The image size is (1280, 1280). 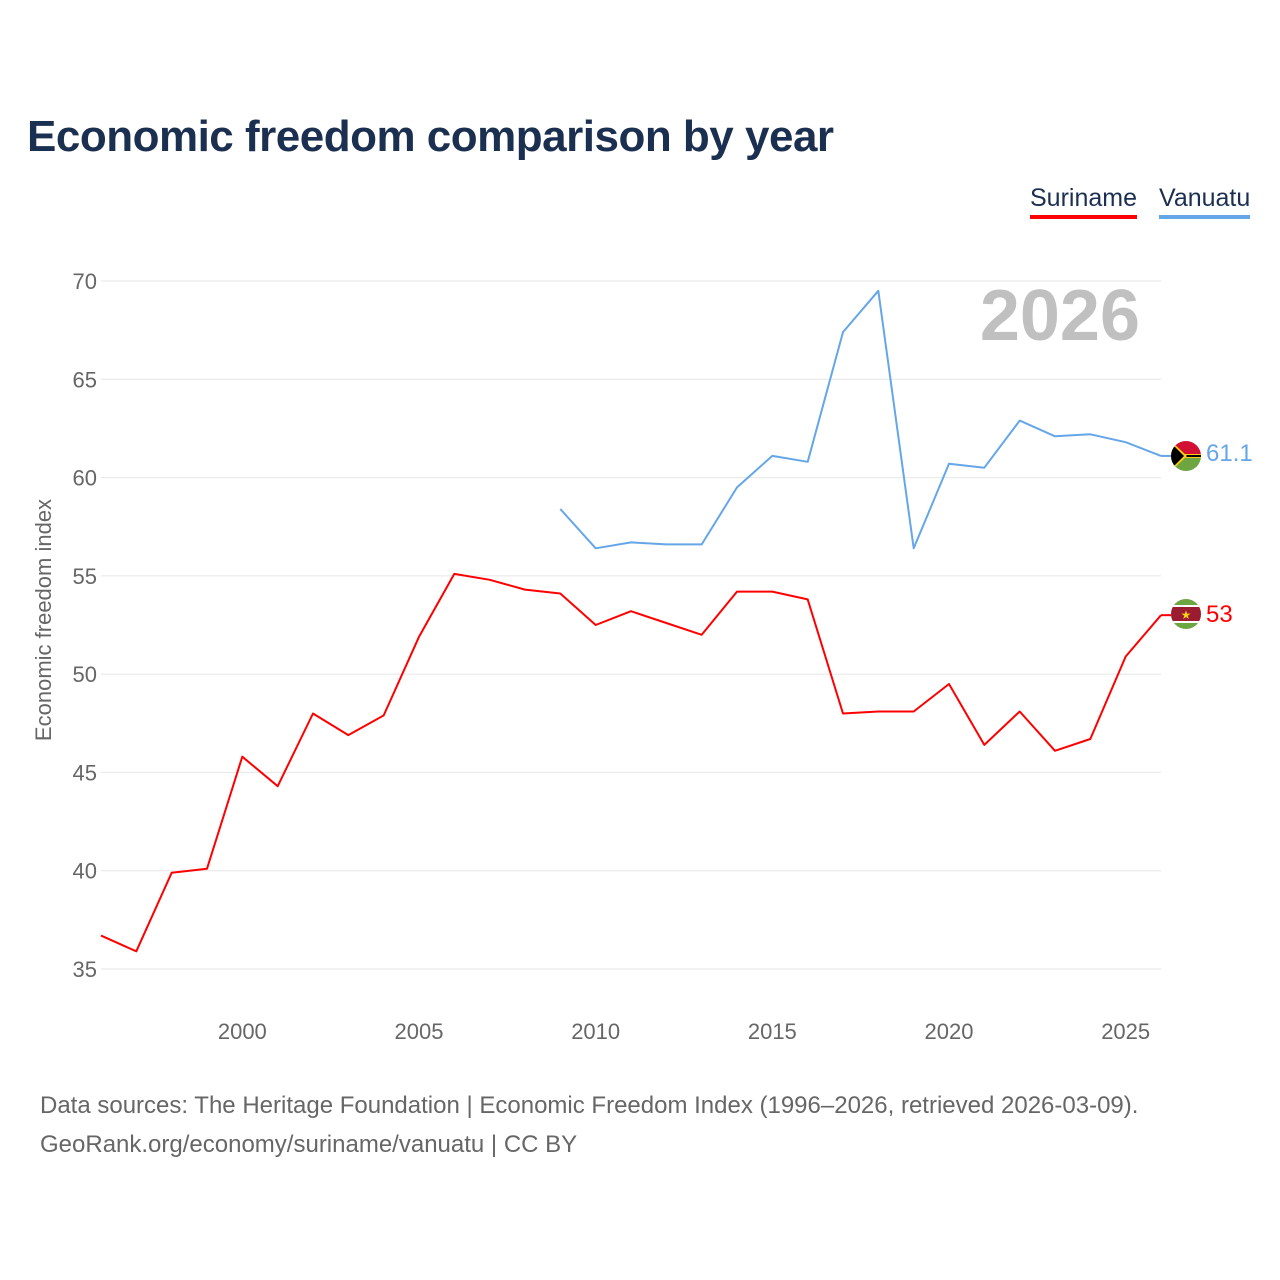 What do you see at coordinates (949, 1031) in the screenshot?
I see `x-tick-label: 2020` at bounding box center [949, 1031].